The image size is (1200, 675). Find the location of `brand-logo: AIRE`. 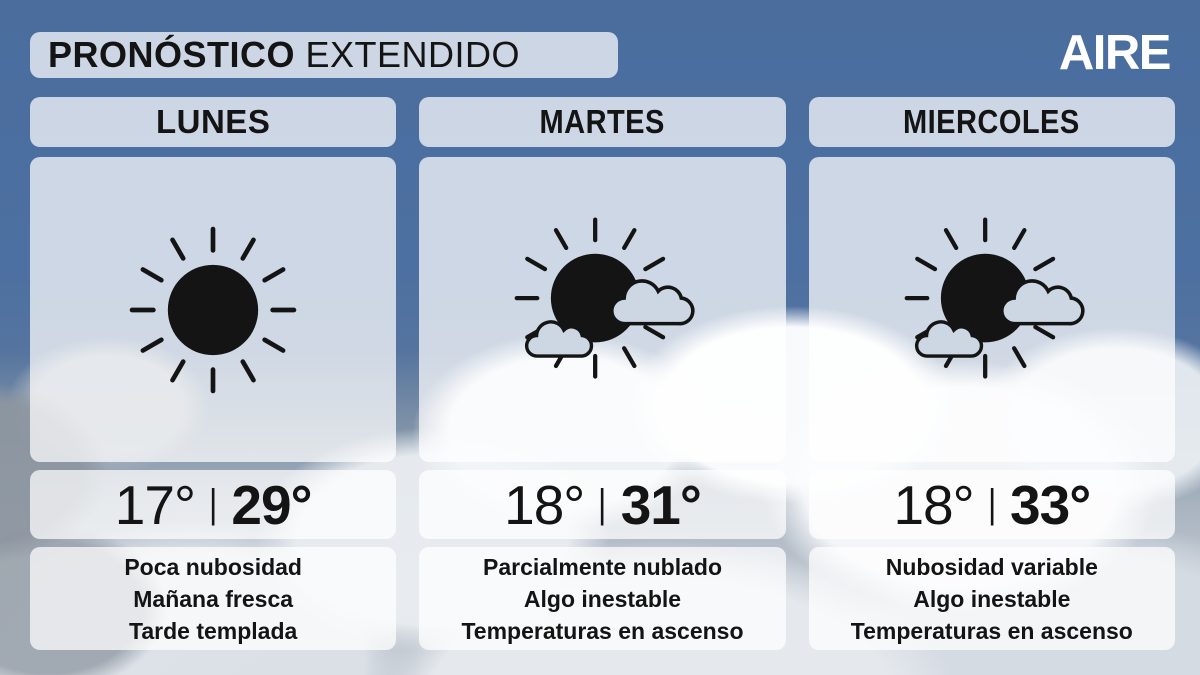

brand-logo: AIRE is located at coordinates (1115, 53).